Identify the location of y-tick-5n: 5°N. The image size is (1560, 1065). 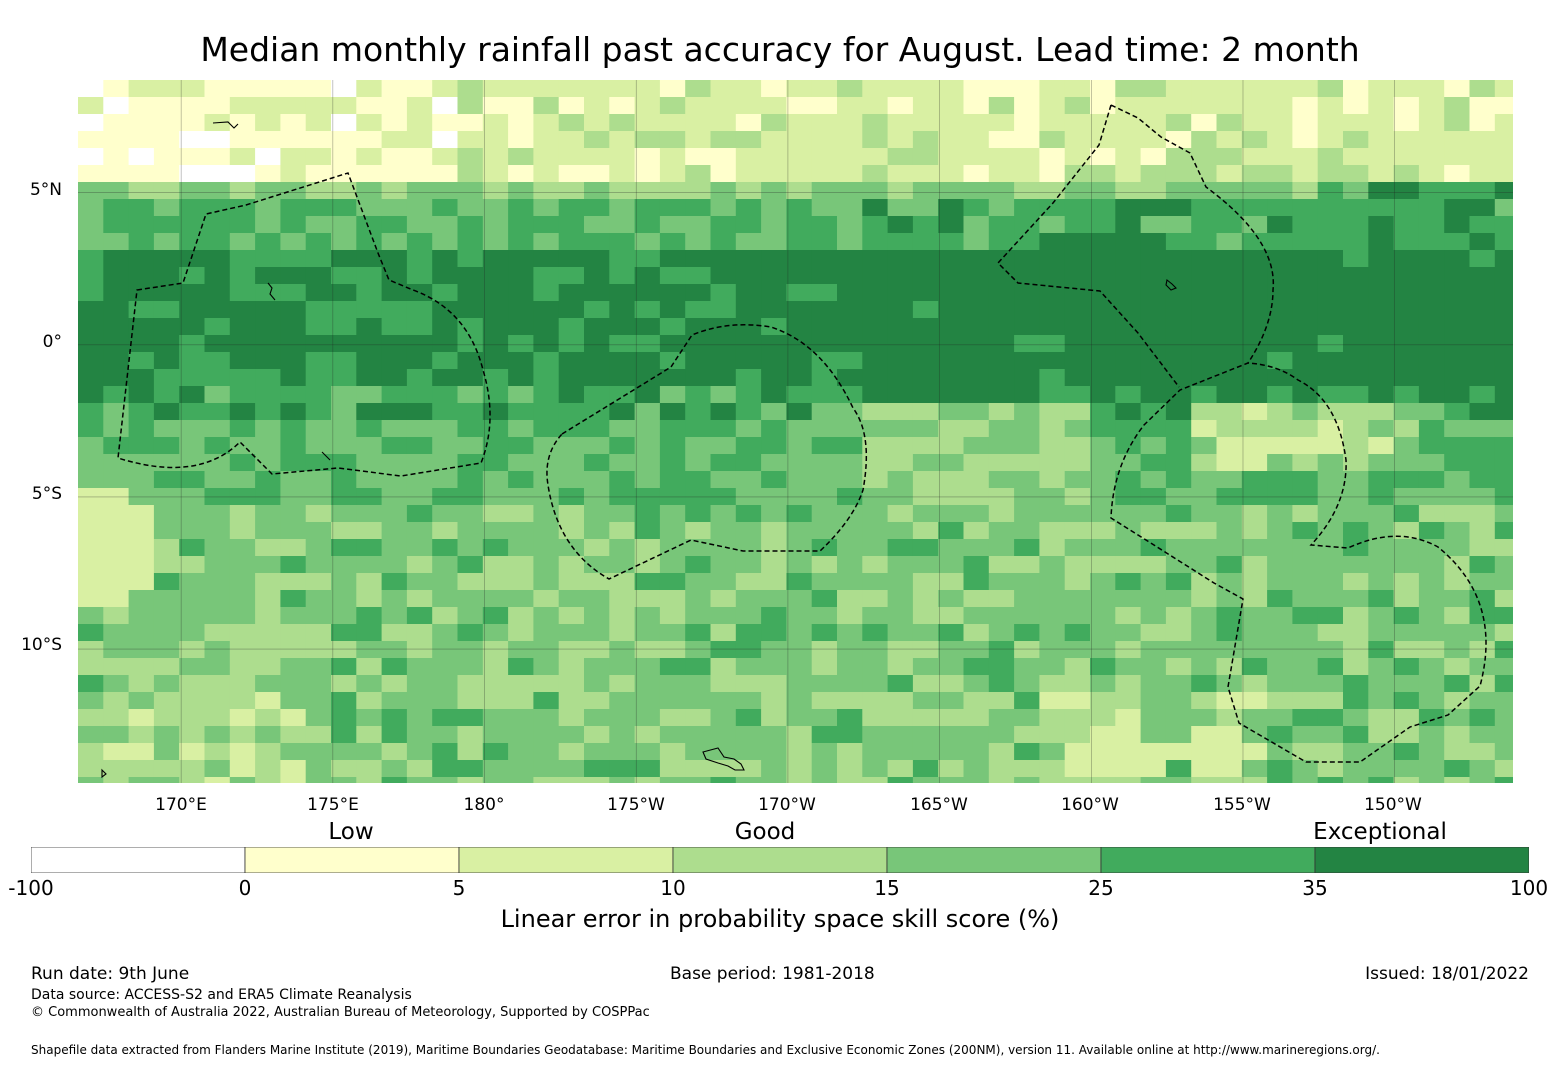
(45, 190).